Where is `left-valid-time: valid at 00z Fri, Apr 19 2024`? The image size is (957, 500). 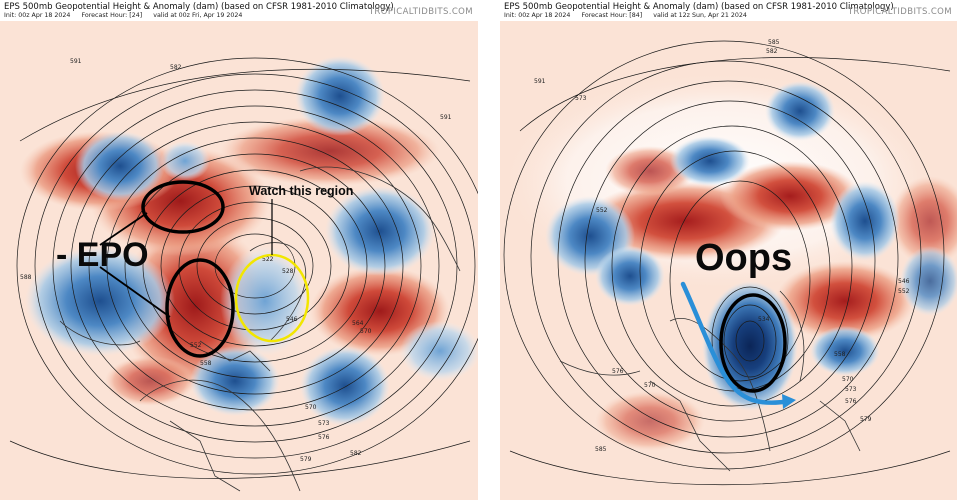
left-valid-time: valid at 00z Fri, Apr 19 2024 is located at coordinates (198, 15).